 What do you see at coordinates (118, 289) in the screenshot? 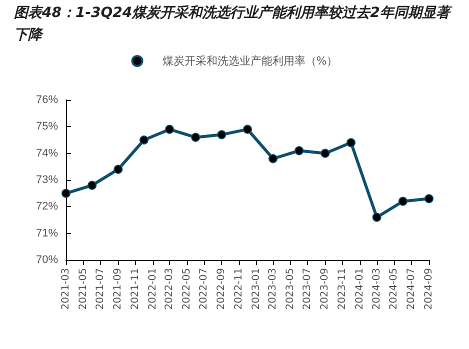
I see `x-tick-label: 2021-09` at bounding box center [118, 289].